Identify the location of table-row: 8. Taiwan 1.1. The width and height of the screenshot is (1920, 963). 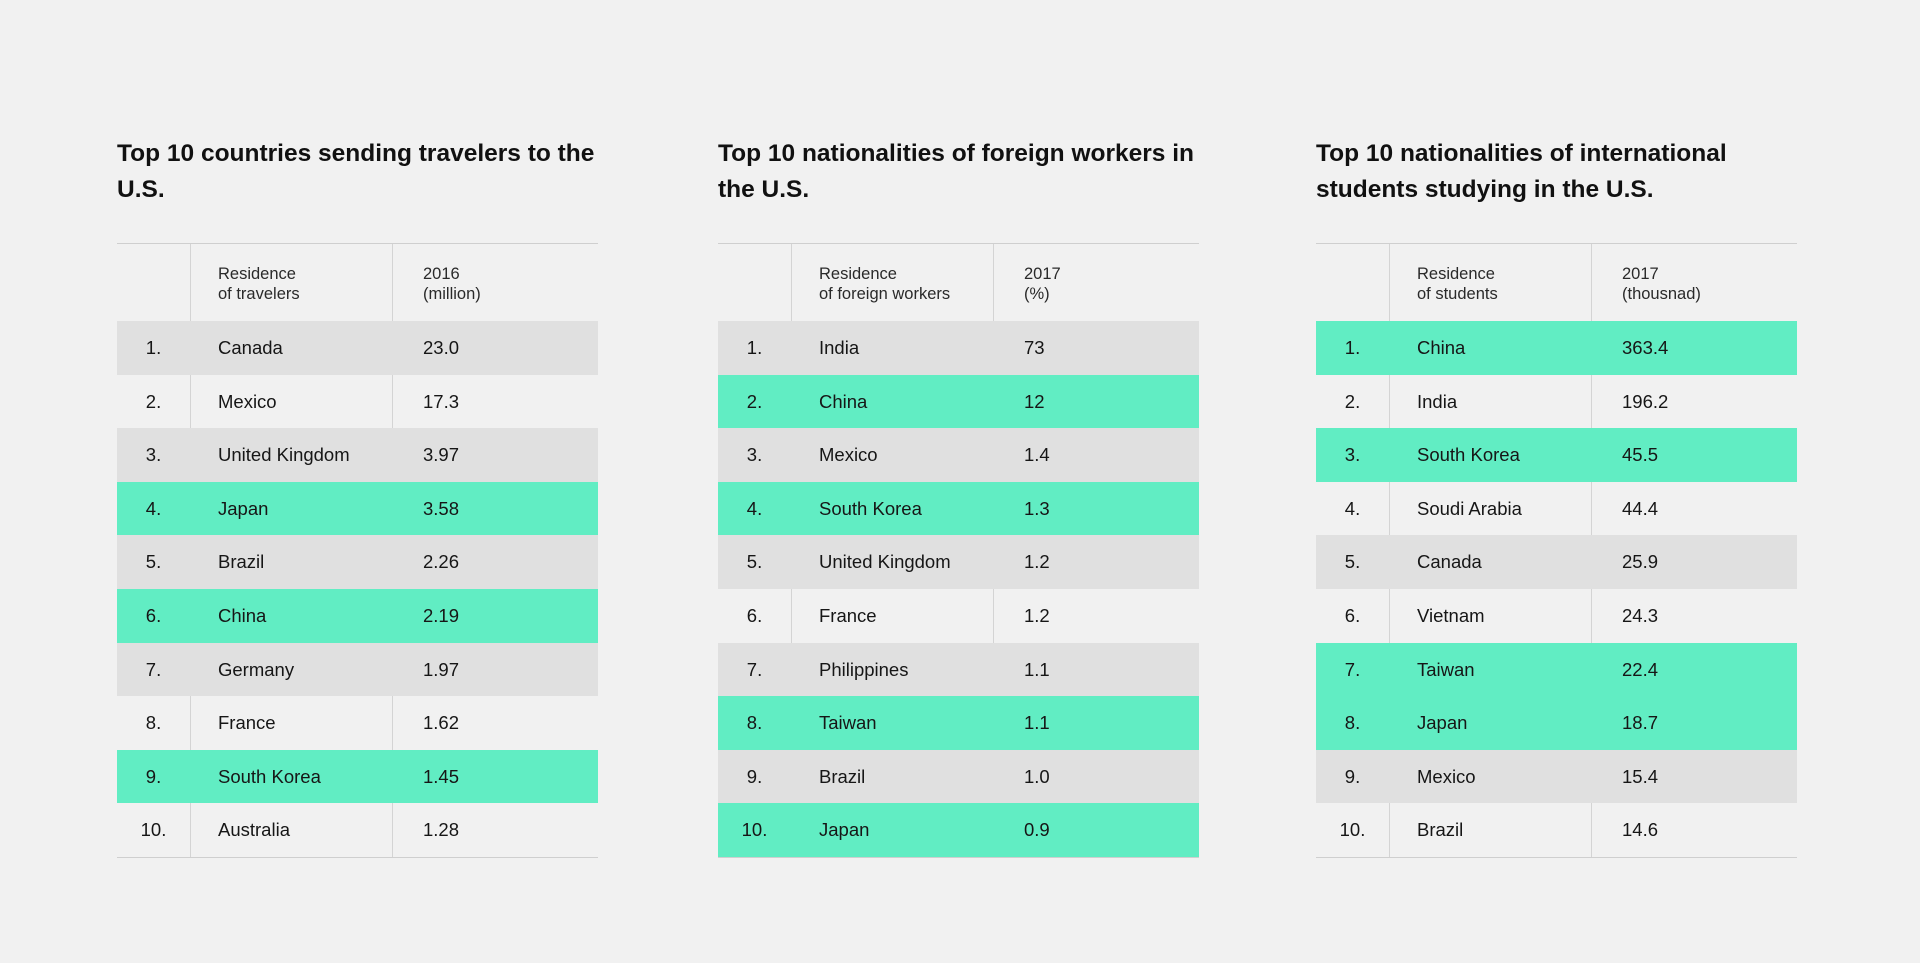
(958, 723).